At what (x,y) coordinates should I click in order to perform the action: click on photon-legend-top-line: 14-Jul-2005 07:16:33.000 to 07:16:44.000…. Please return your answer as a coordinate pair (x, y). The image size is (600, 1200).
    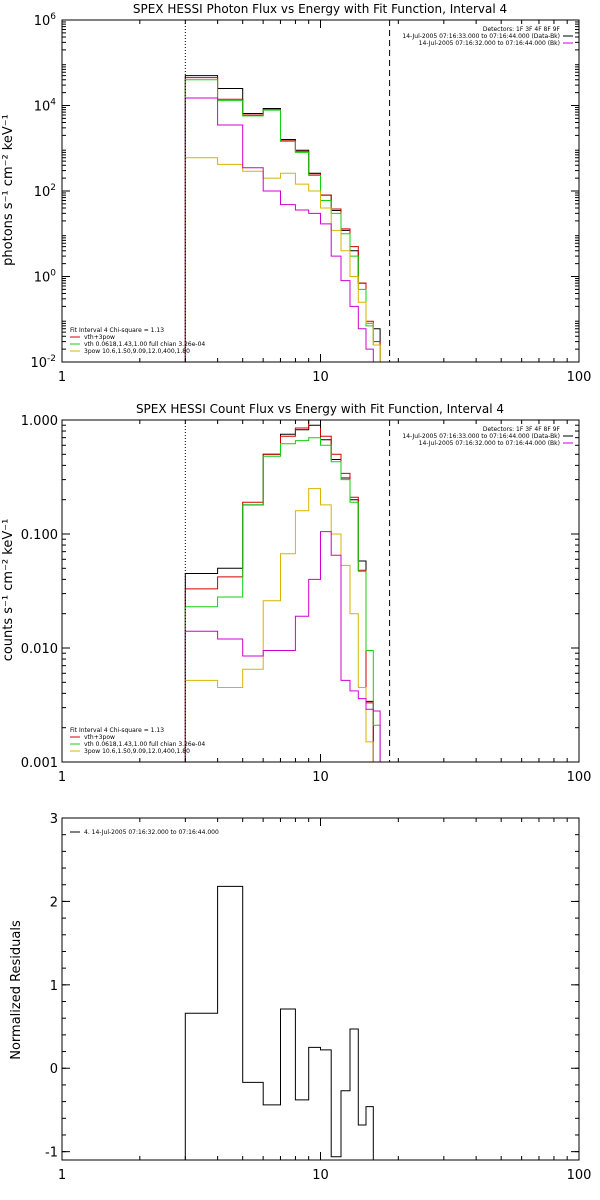
    Looking at the image, I should click on (481, 36).